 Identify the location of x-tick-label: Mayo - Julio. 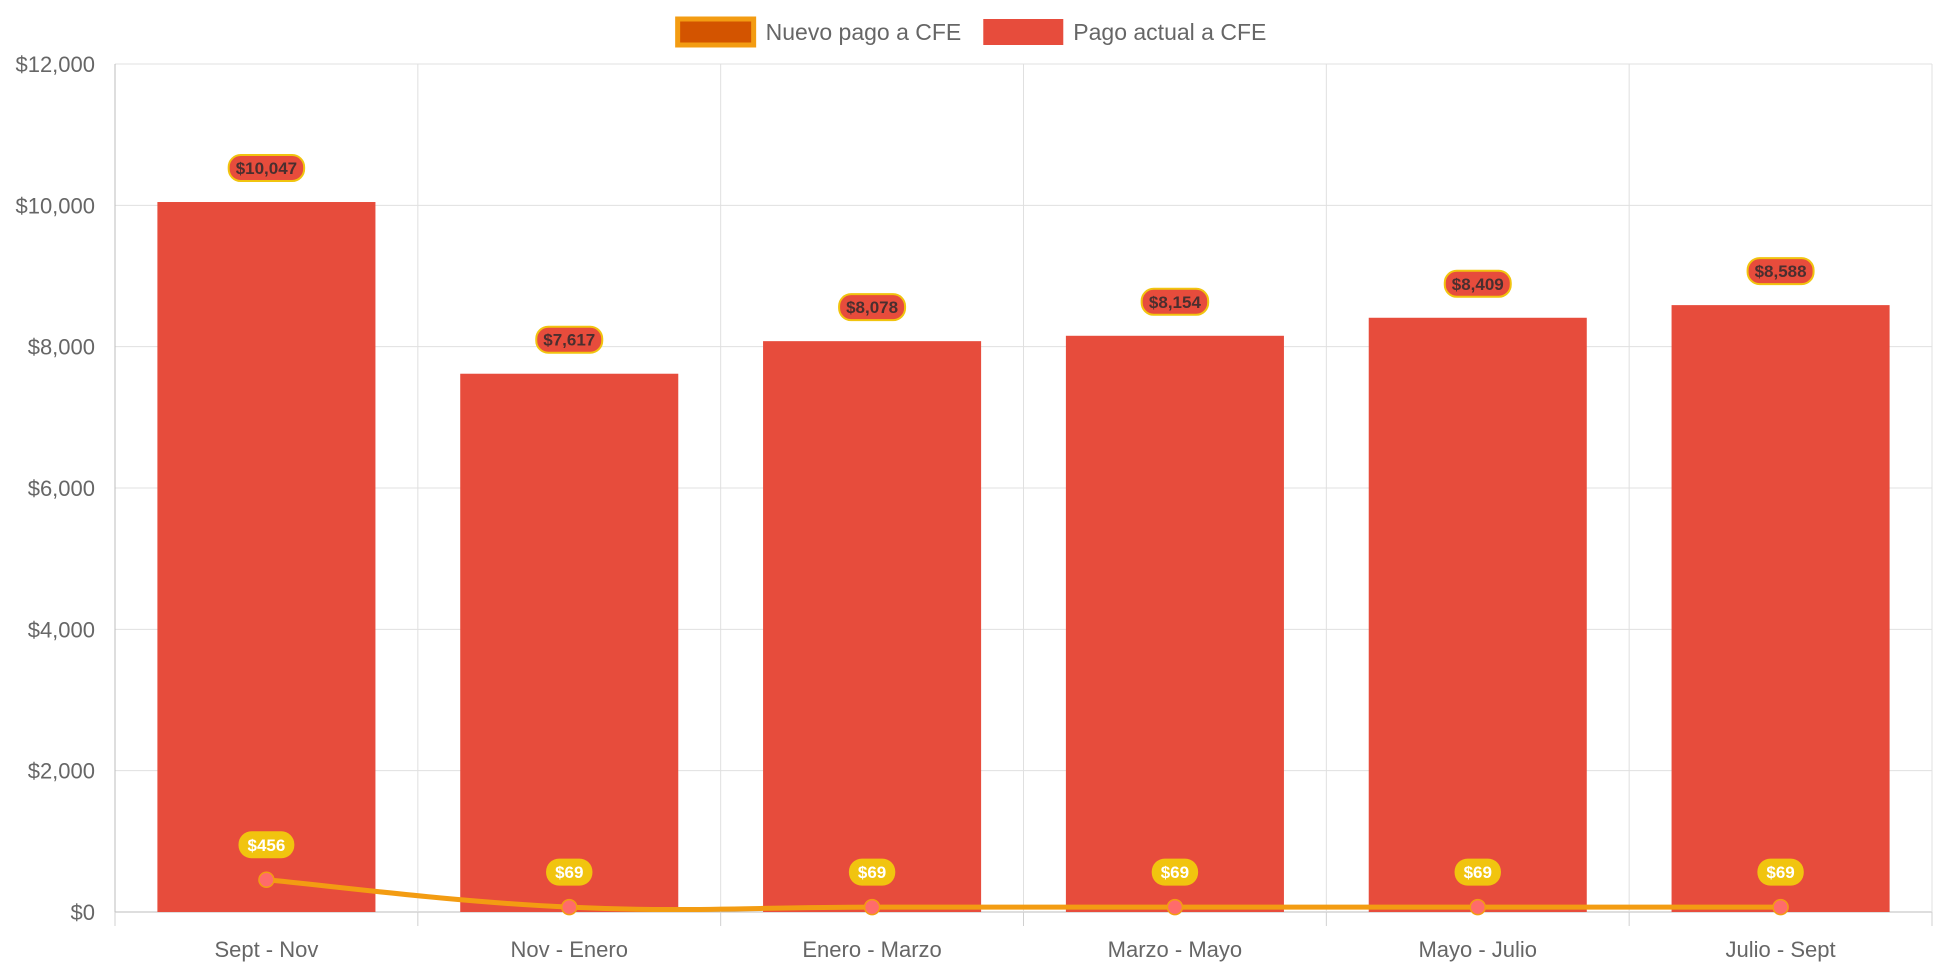
(1477, 949).